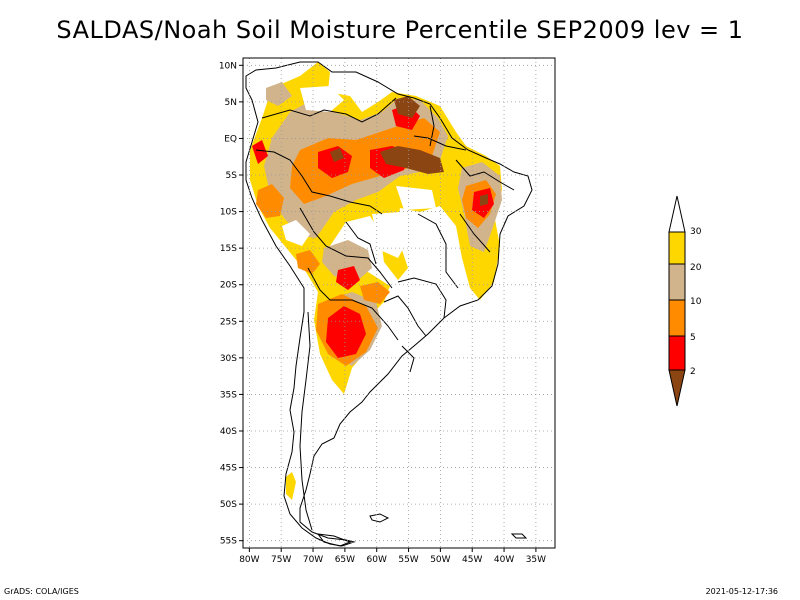 The image size is (800, 600). What do you see at coordinates (440, 560) in the screenshot?
I see `lon-tick-label: 50W` at bounding box center [440, 560].